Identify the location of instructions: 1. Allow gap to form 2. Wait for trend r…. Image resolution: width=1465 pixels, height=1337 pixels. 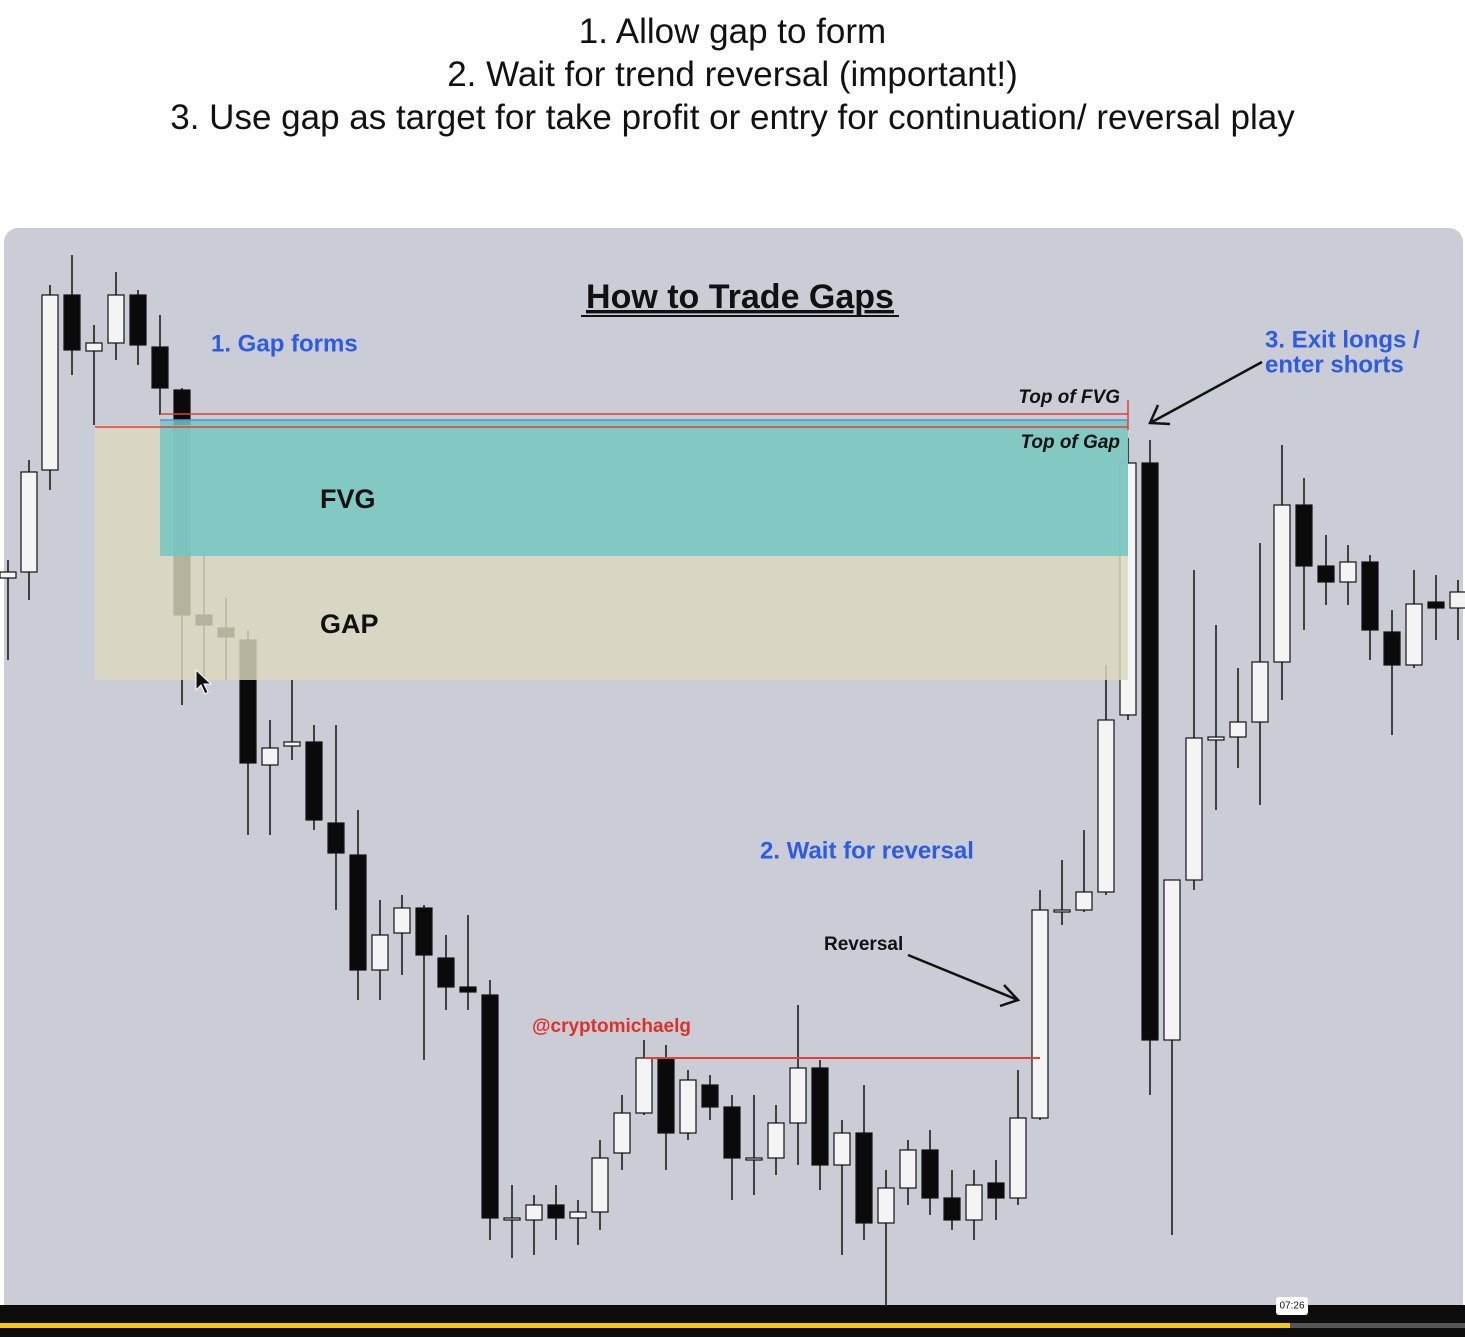
(732, 74).